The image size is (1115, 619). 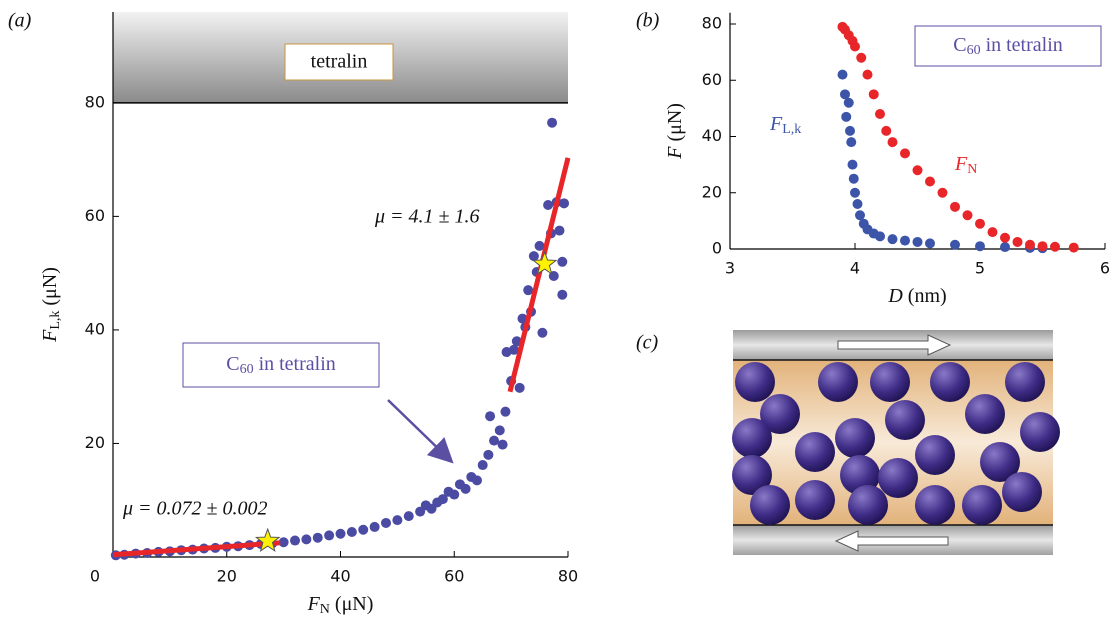 I want to click on y-tick-label: 40, so click(x=712, y=135).